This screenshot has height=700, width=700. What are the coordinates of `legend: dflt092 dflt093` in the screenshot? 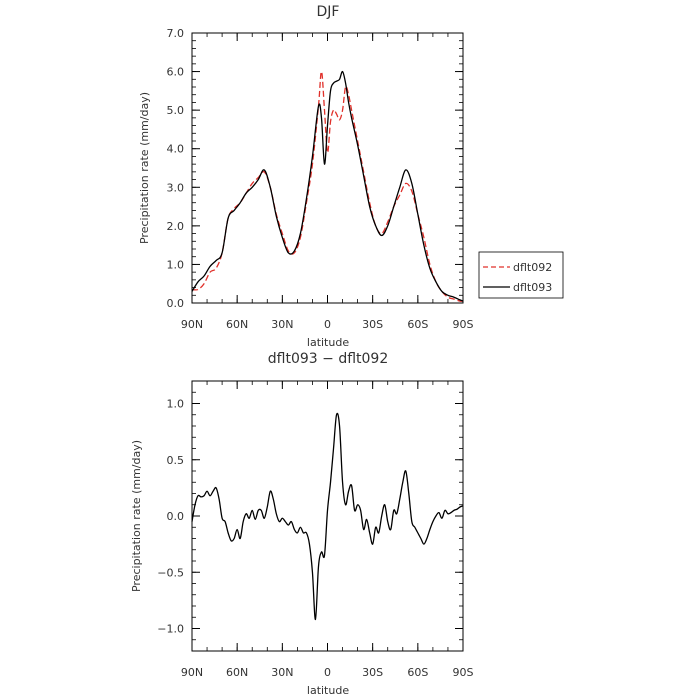 It's located at (521, 275).